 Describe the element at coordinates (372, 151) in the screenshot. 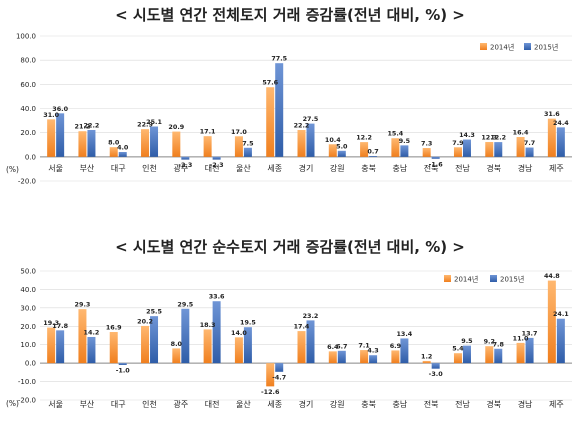

I see `data-label: 0.7` at that location.